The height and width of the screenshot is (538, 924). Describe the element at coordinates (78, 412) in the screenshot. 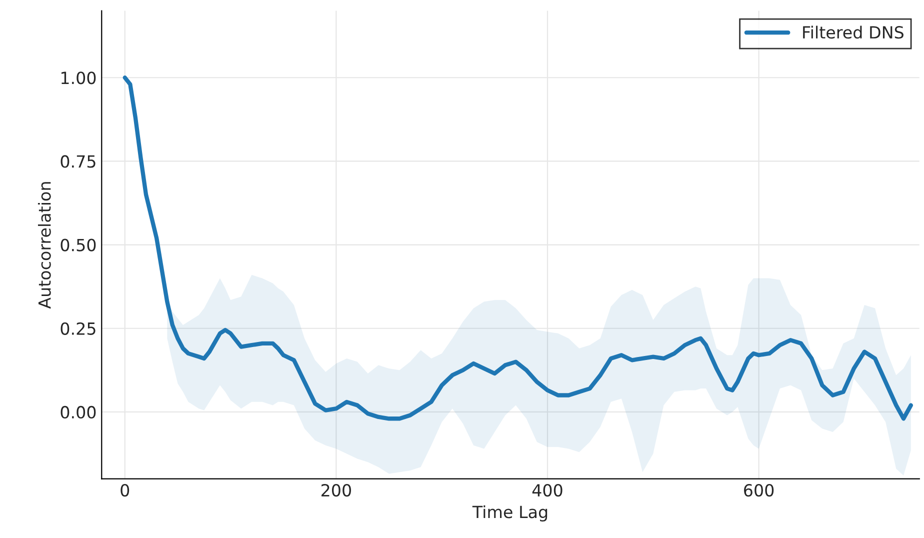

I see `y-tick-label: 0.00` at that location.